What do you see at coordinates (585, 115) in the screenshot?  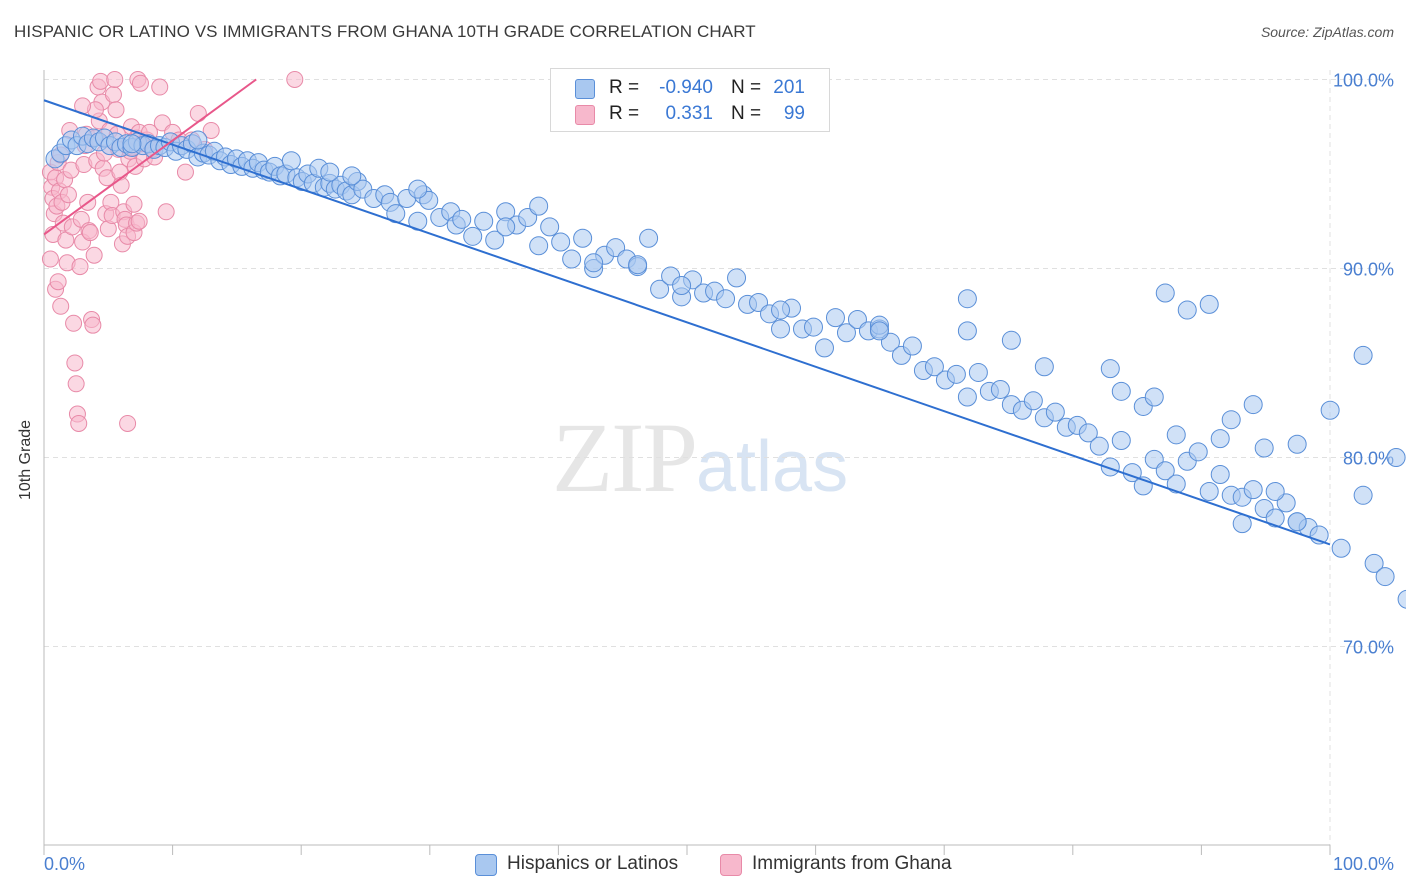 I see `swatch-pink` at bounding box center [585, 115].